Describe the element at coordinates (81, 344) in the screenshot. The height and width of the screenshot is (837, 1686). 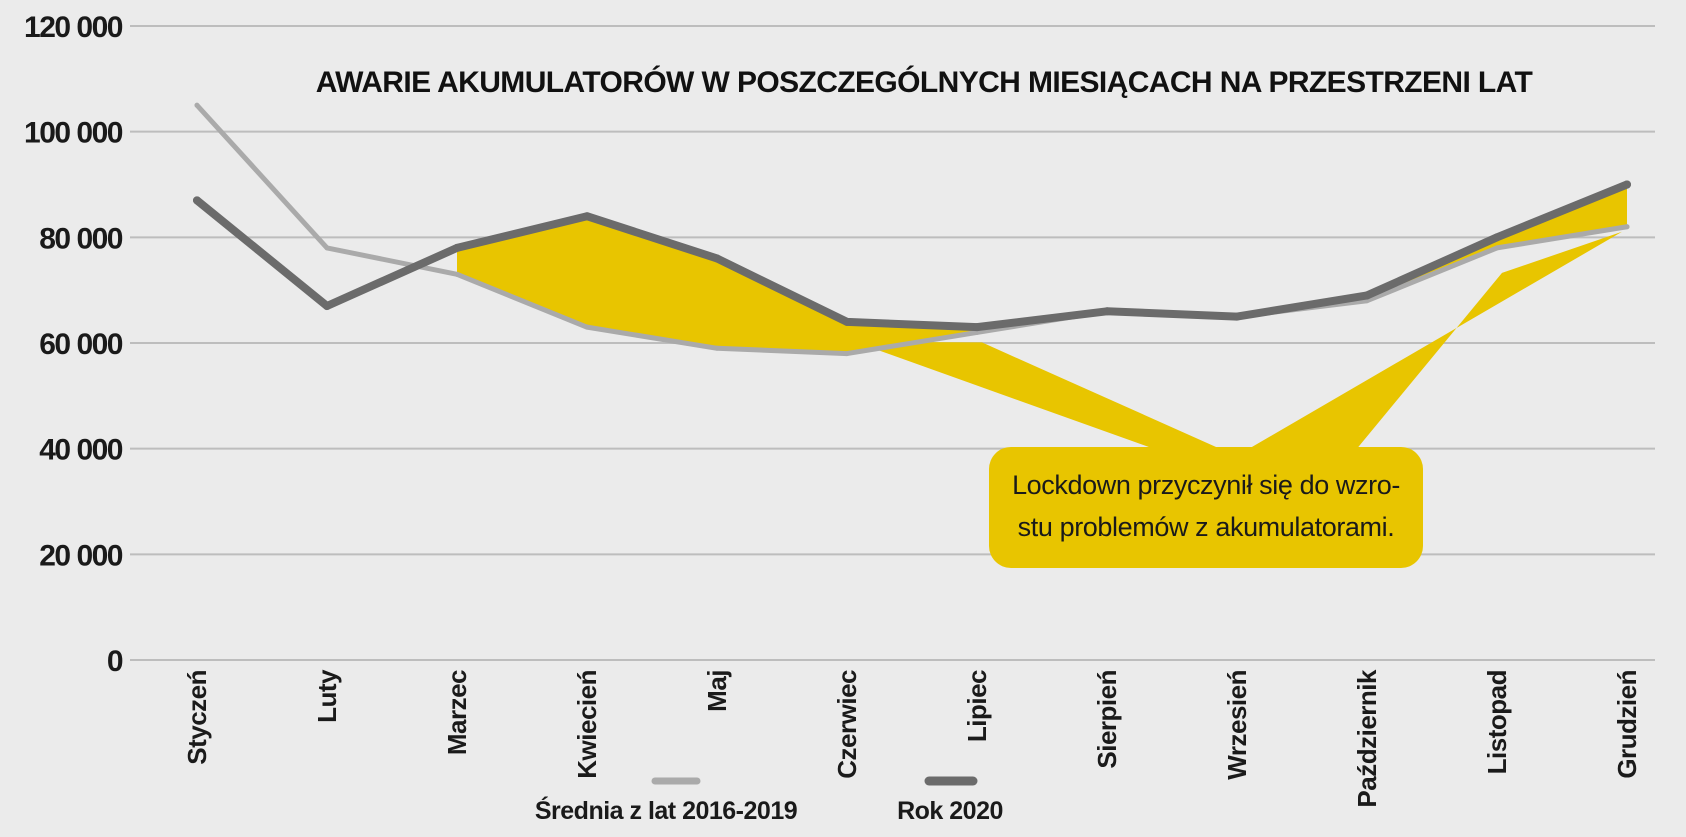
I see `y-tick-label: 60 000` at that location.